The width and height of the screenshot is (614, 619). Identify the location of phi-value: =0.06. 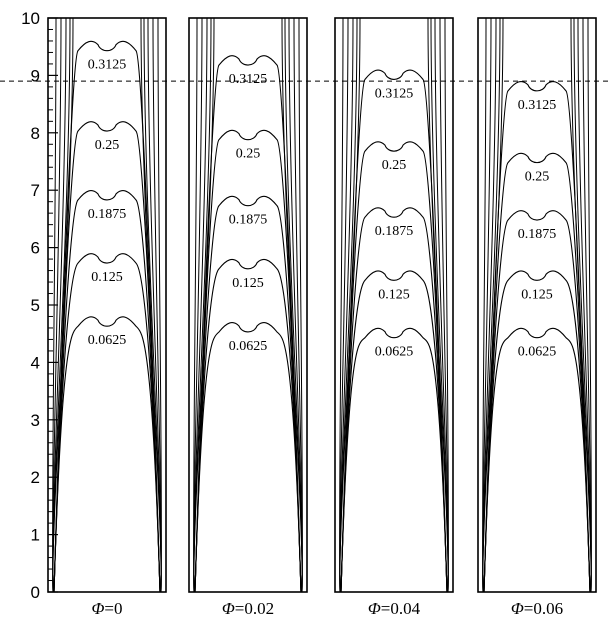
(543, 608).